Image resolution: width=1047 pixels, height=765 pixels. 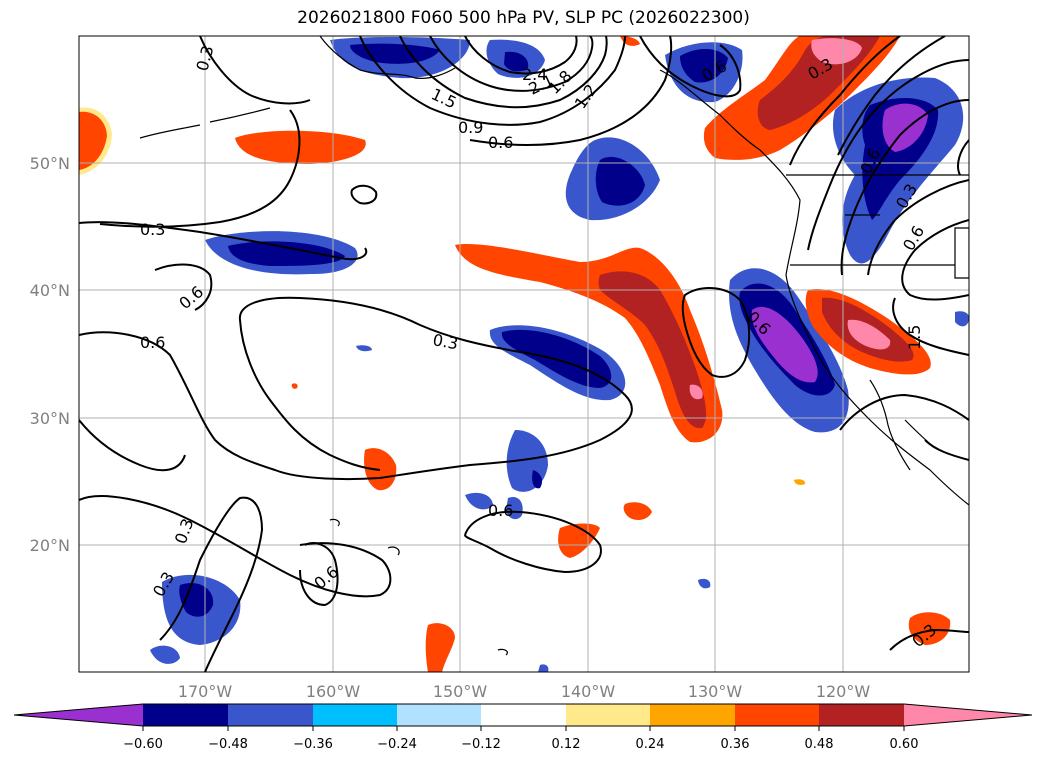 What do you see at coordinates (313, 744) in the screenshot?
I see `colorbar-tick: −0.36` at bounding box center [313, 744].